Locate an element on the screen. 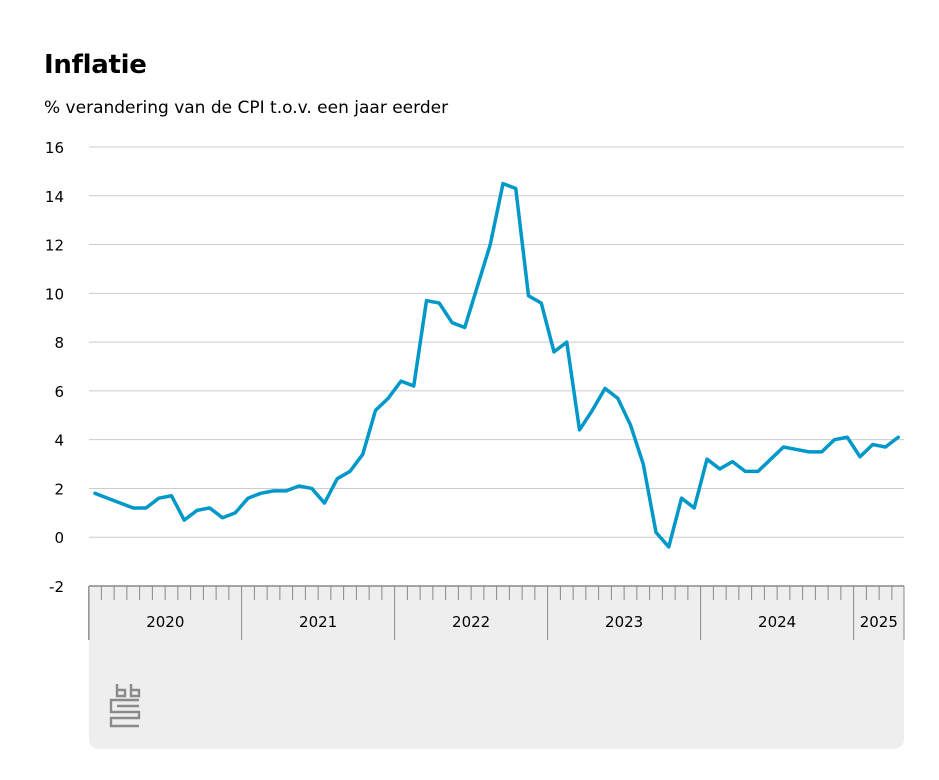 The image size is (939, 780). x-year-label: 2023 is located at coordinates (624, 622).